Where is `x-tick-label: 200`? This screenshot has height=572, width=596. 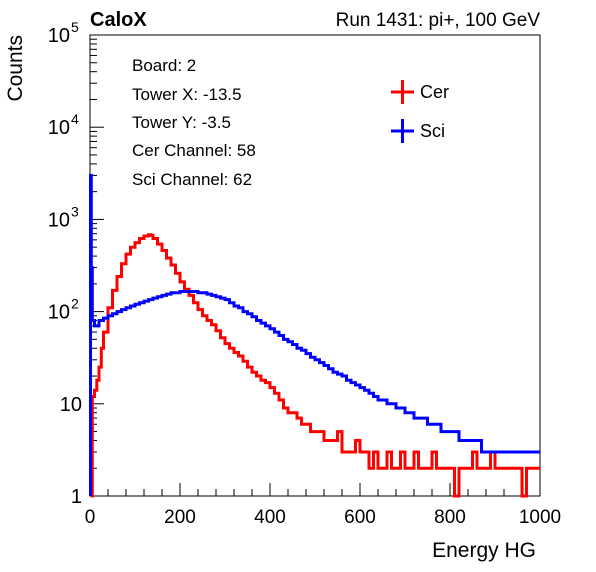
x-tick-label: 200 is located at coordinates (180, 517).